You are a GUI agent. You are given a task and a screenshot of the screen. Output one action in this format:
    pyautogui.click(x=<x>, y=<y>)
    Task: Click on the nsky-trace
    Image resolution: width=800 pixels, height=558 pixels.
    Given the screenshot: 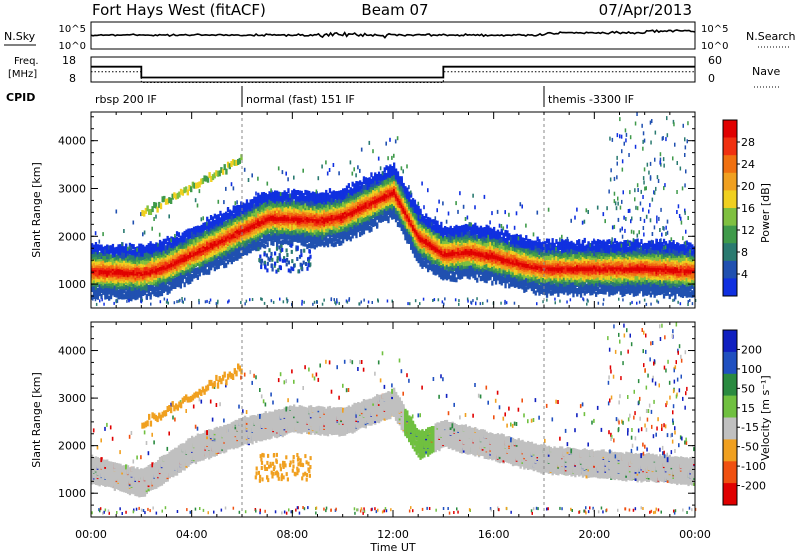 What is the action you would take?
    pyautogui.click(x=393, y=34)
    